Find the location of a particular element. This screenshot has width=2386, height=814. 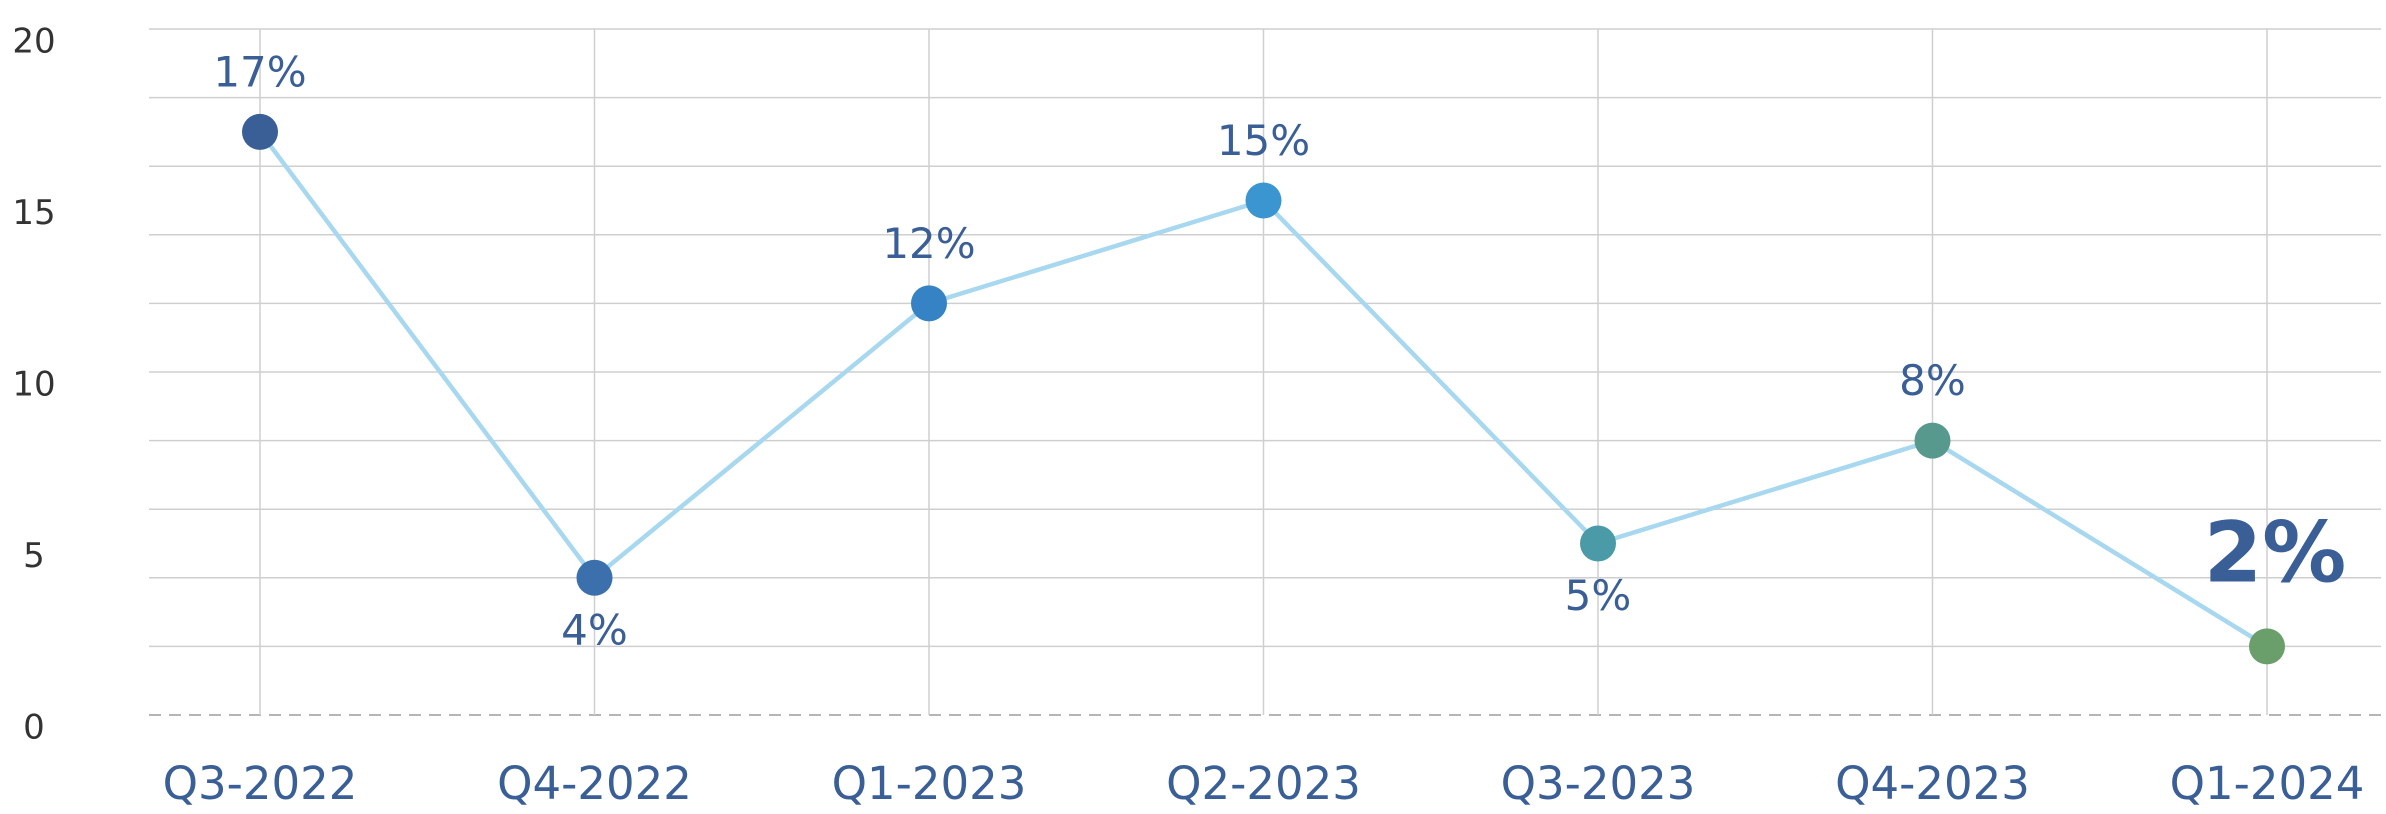

x-tick-label: Q3-2023 is located at coordinates (1598, 783).